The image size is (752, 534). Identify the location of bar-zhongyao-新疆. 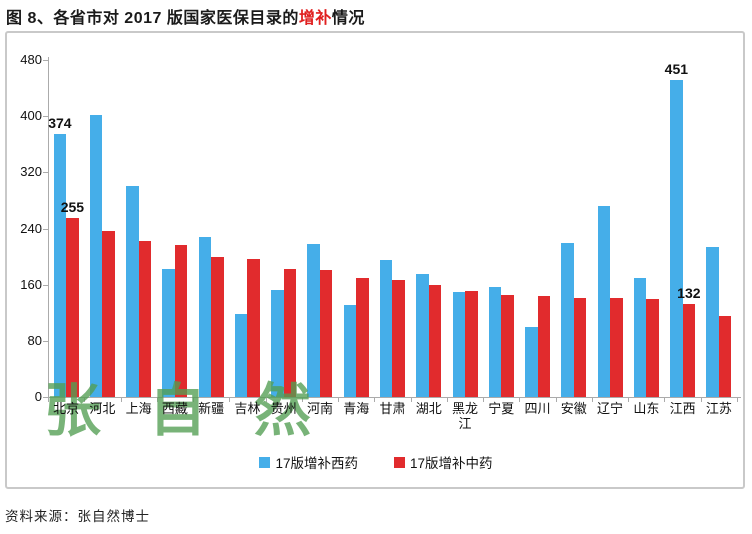
(217, 326).